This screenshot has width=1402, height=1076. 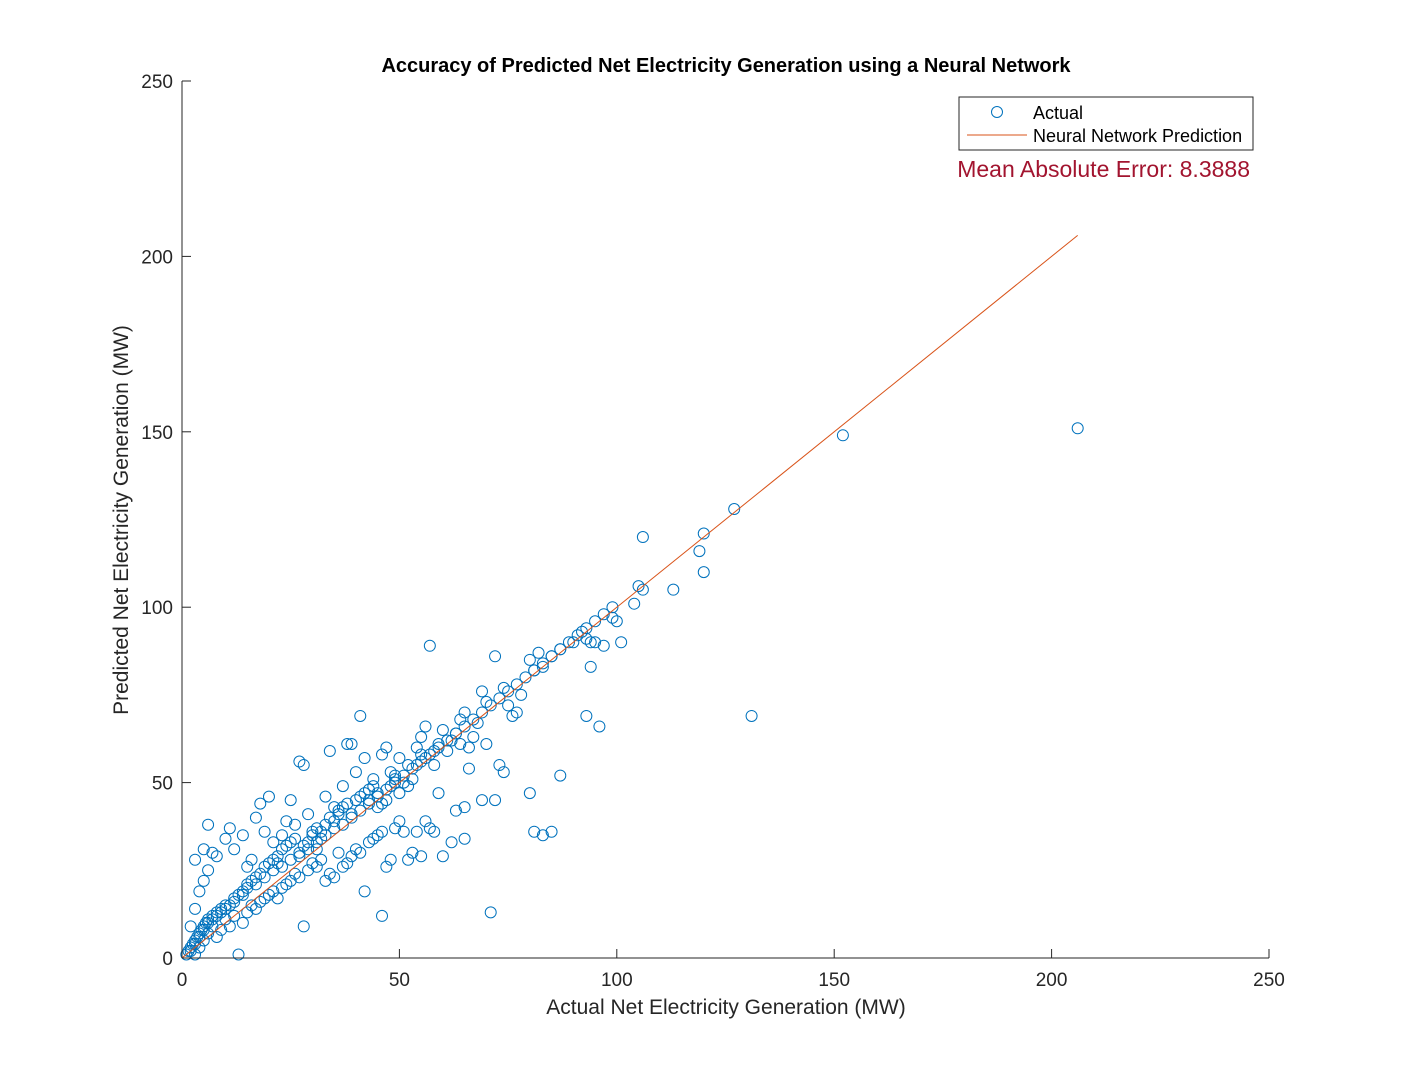 What do you see at coordinates (157, 608) in the screenshot?
I see `y-tick-label: 100` at bounding box center [157, 608].